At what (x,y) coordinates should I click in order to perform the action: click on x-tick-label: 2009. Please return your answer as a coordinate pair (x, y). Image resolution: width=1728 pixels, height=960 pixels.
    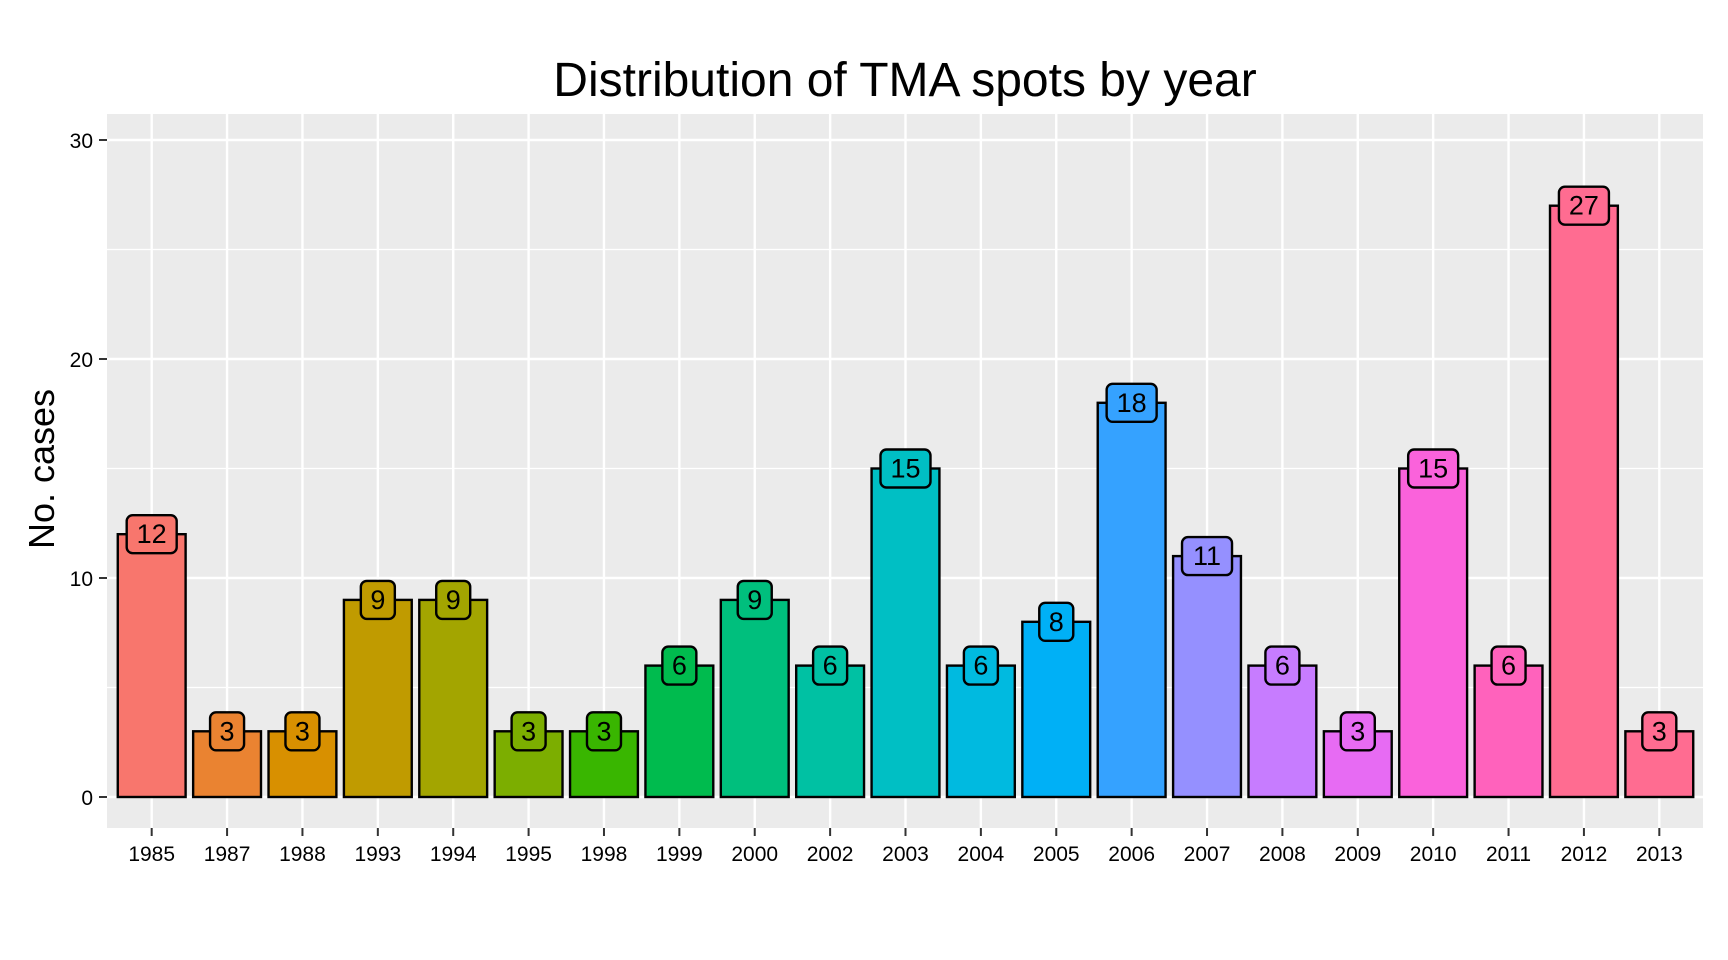
    Looking at the image, I should click on (1357, 854).